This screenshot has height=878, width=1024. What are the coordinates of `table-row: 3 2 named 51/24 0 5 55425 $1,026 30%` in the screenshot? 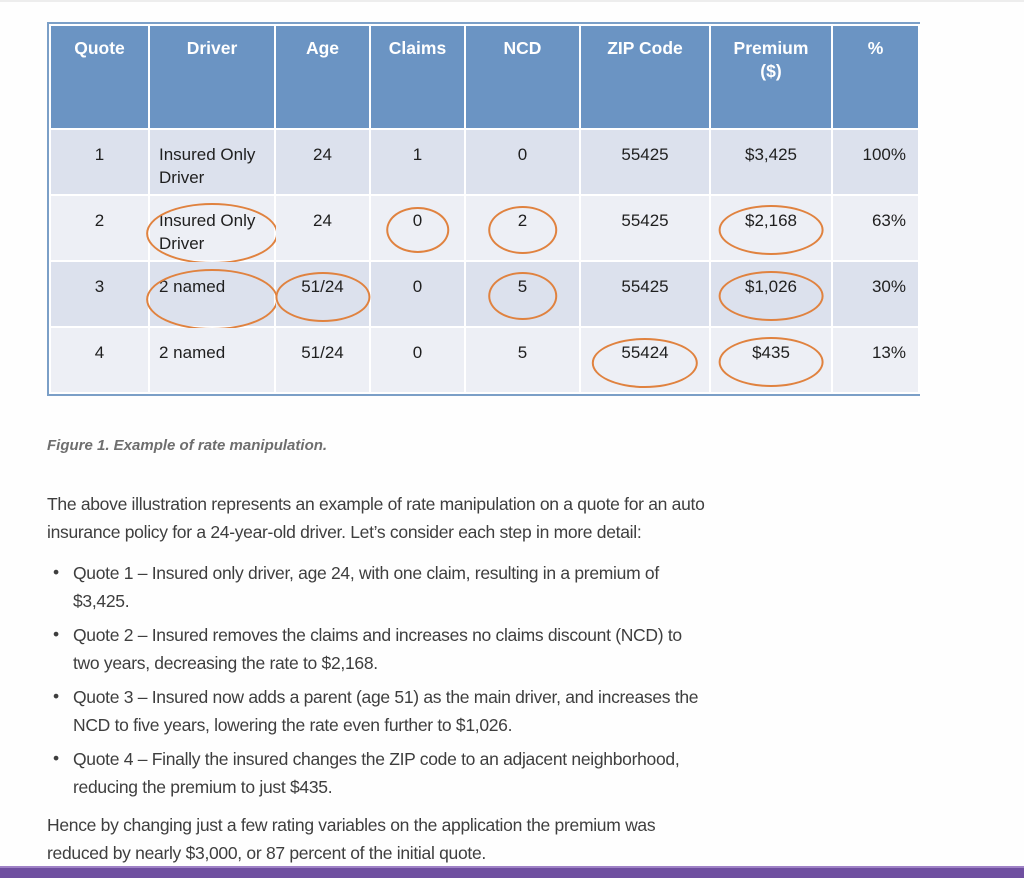 It's located at (484, 295).